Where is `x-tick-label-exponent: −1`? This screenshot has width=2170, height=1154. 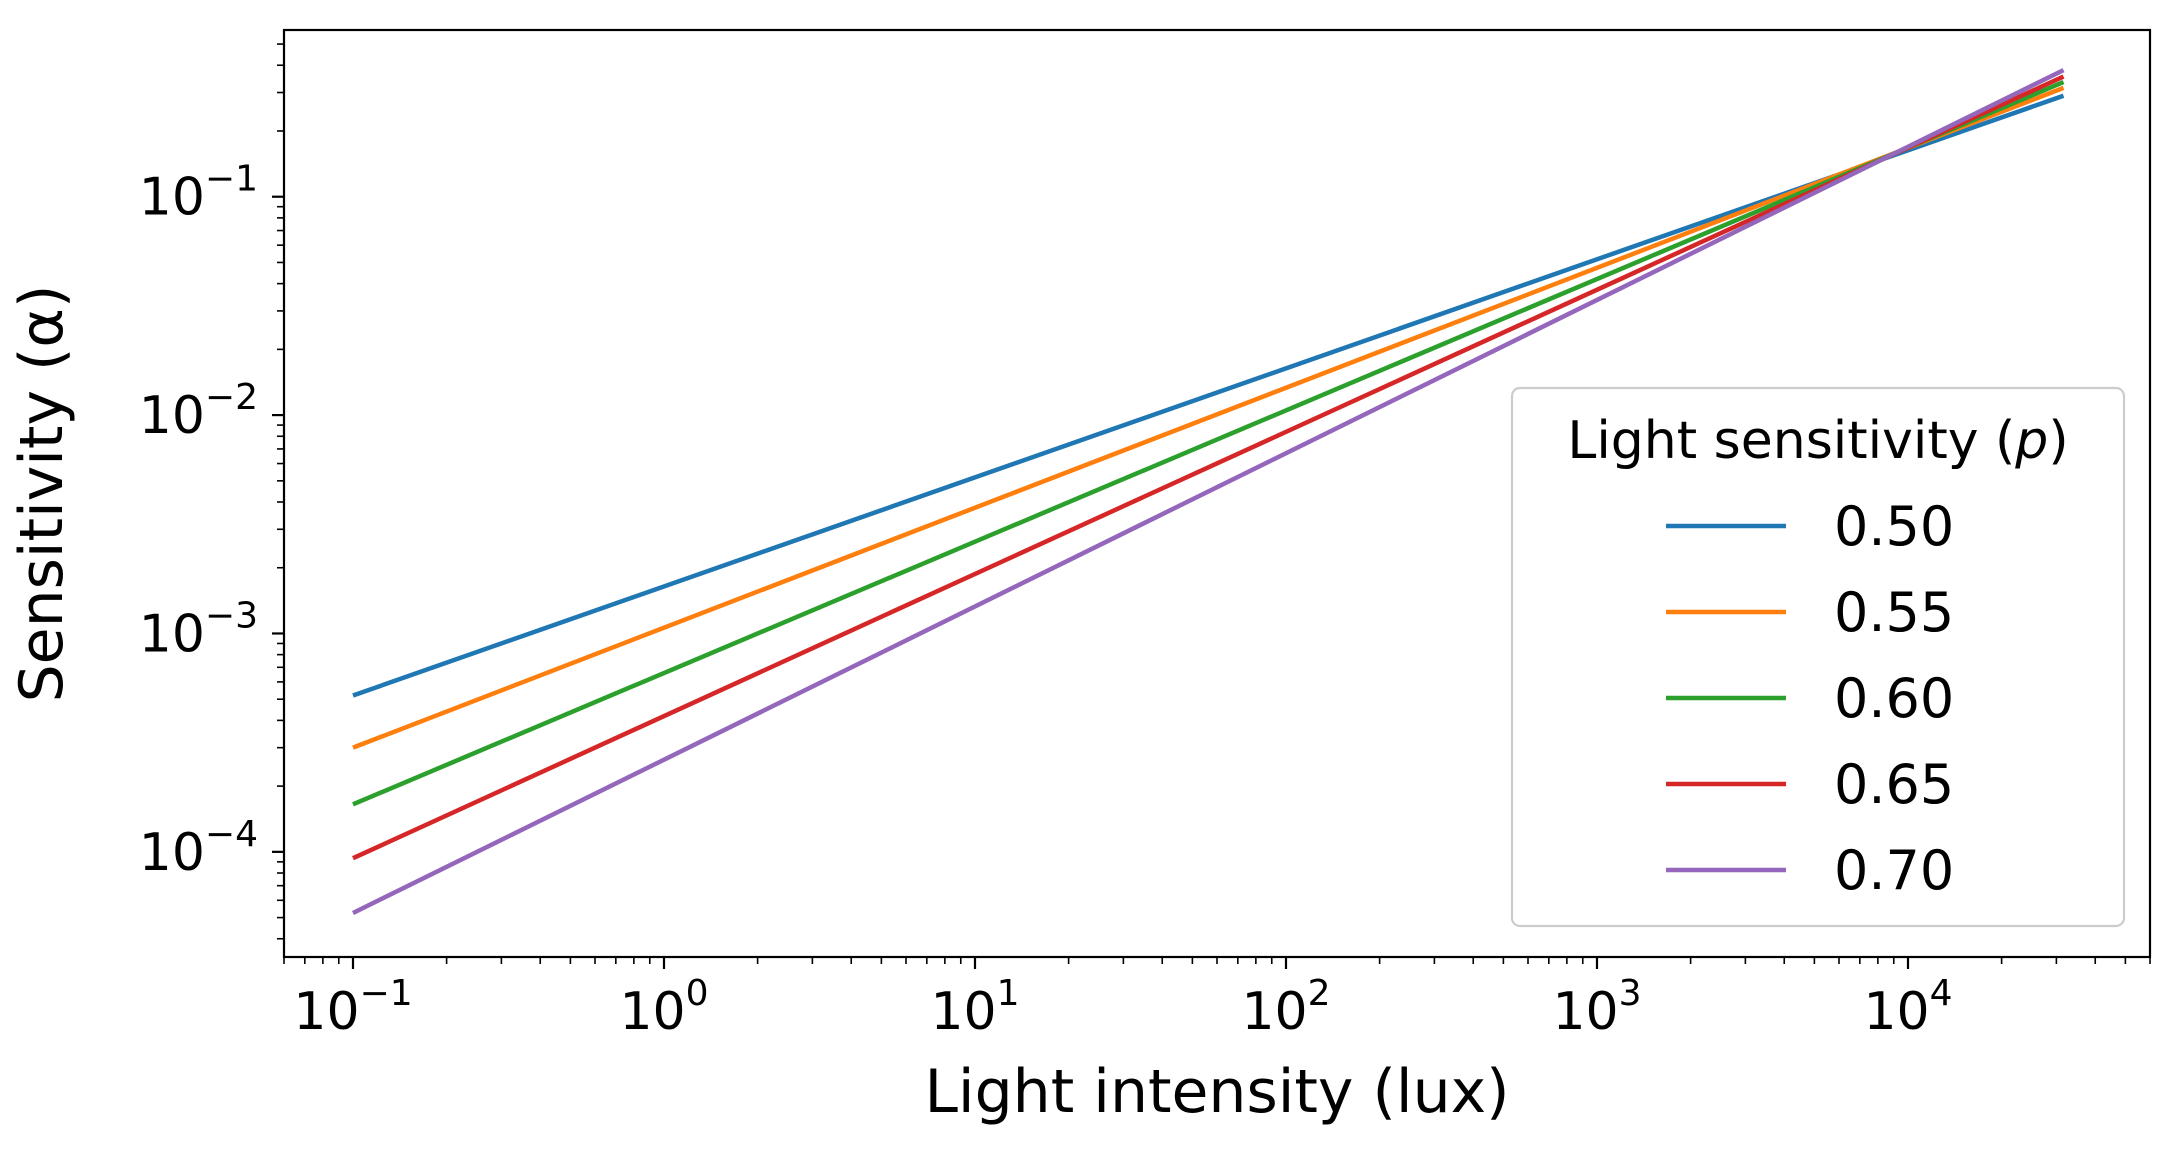 x-tick-label-exponent: −1 is located at coordinates (386, 993).